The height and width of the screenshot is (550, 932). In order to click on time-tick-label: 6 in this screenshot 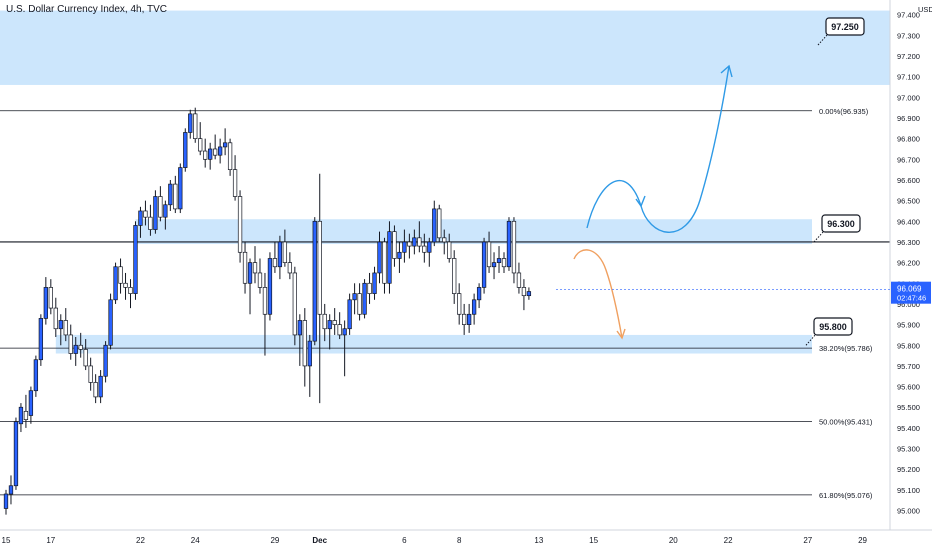, I will do `click(404, 540)`.